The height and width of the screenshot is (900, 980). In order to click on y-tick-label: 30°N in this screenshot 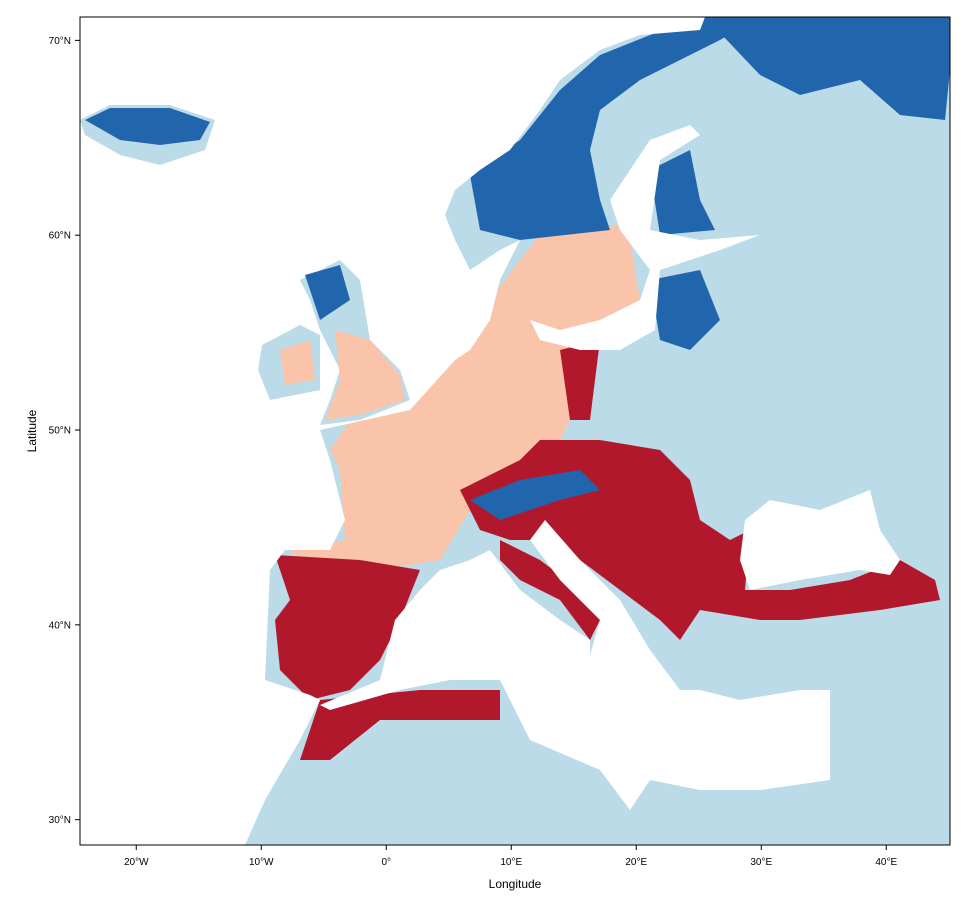, I will do `click(60, 820)`.